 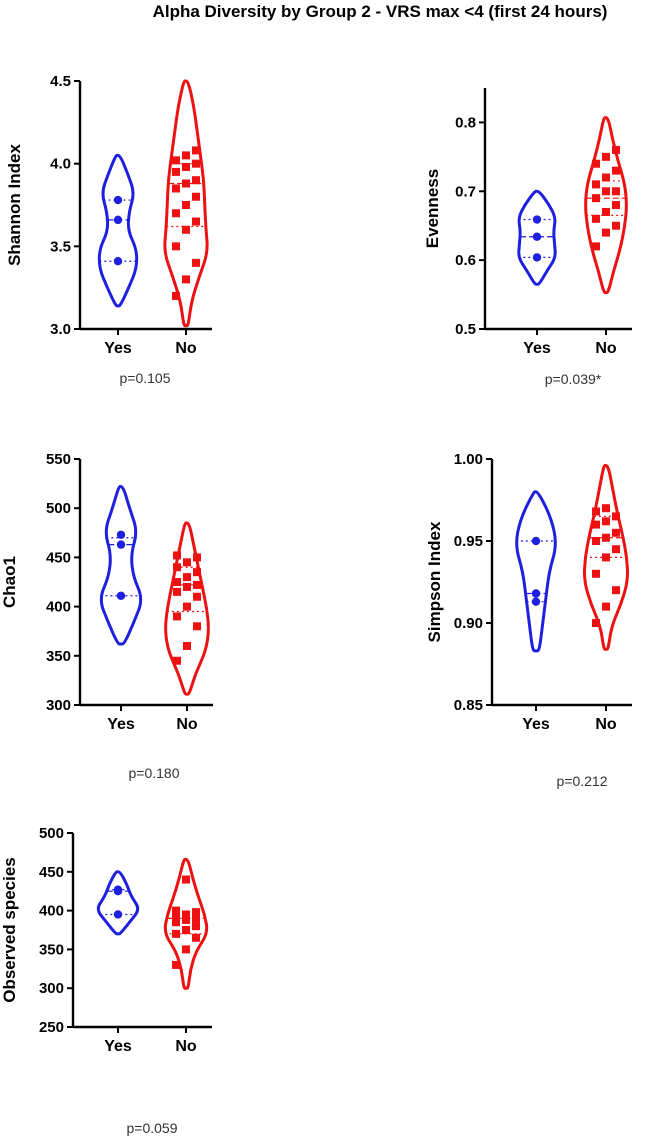 What do you see at coordinates (51, 911) in the screenshot?
I see `observed-ytick-label: 400` at bounding box center [51, 911].